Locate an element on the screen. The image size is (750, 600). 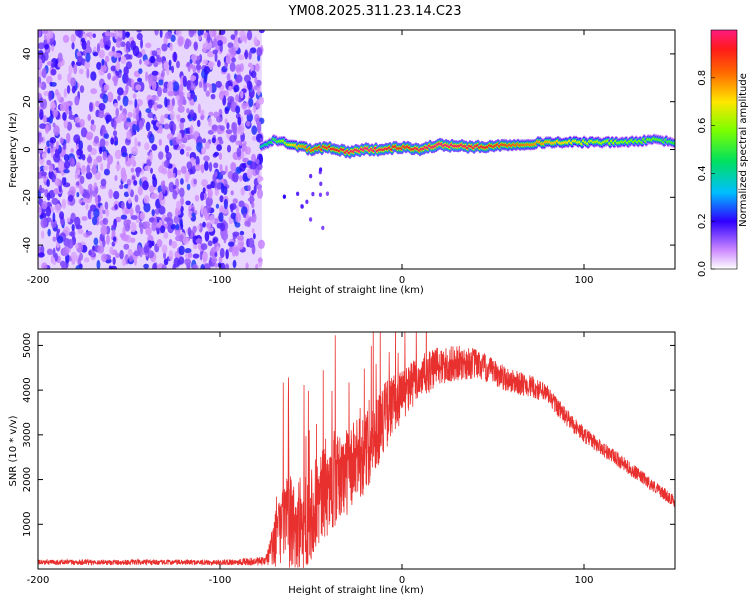
spectrogram-xlabel: Height of straight line (km) is located at coordinates (356, 290).